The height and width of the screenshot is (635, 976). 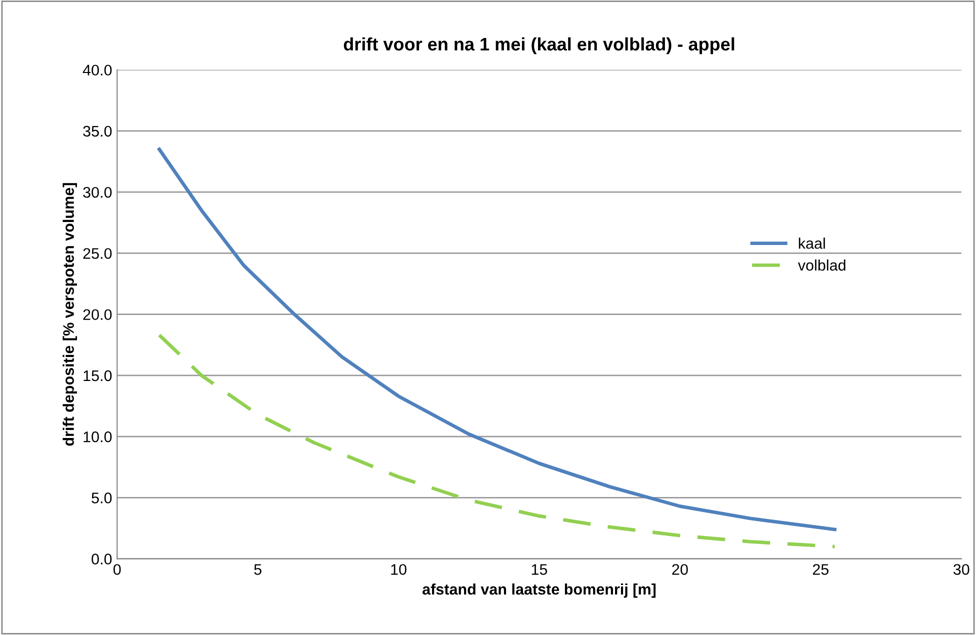 I want to click on y-tick-label: 10.0, so click(x=98, y=436).